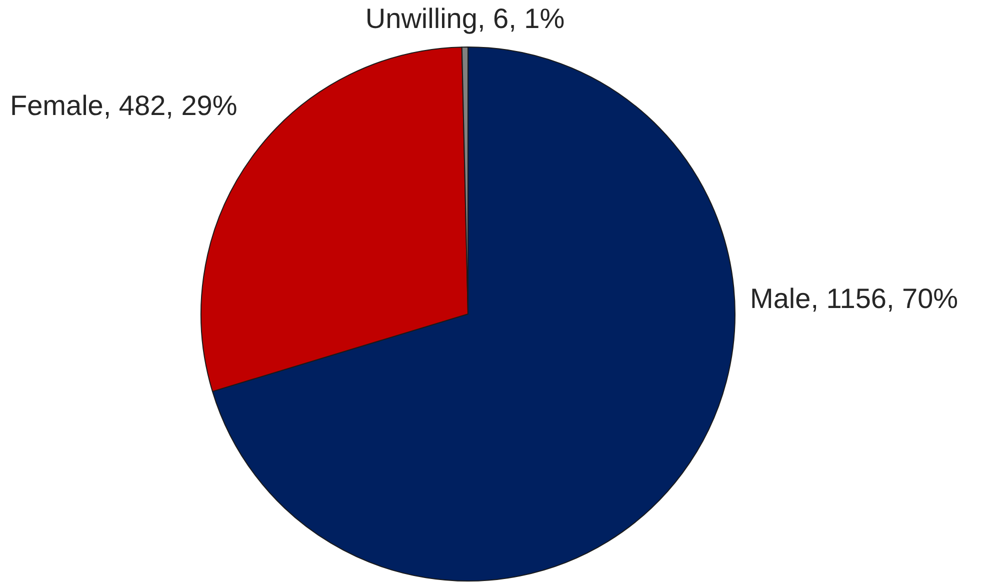 The image size is (985, 582). I want to click on slice-label: Female, 482, 29%, so click(124, 105).